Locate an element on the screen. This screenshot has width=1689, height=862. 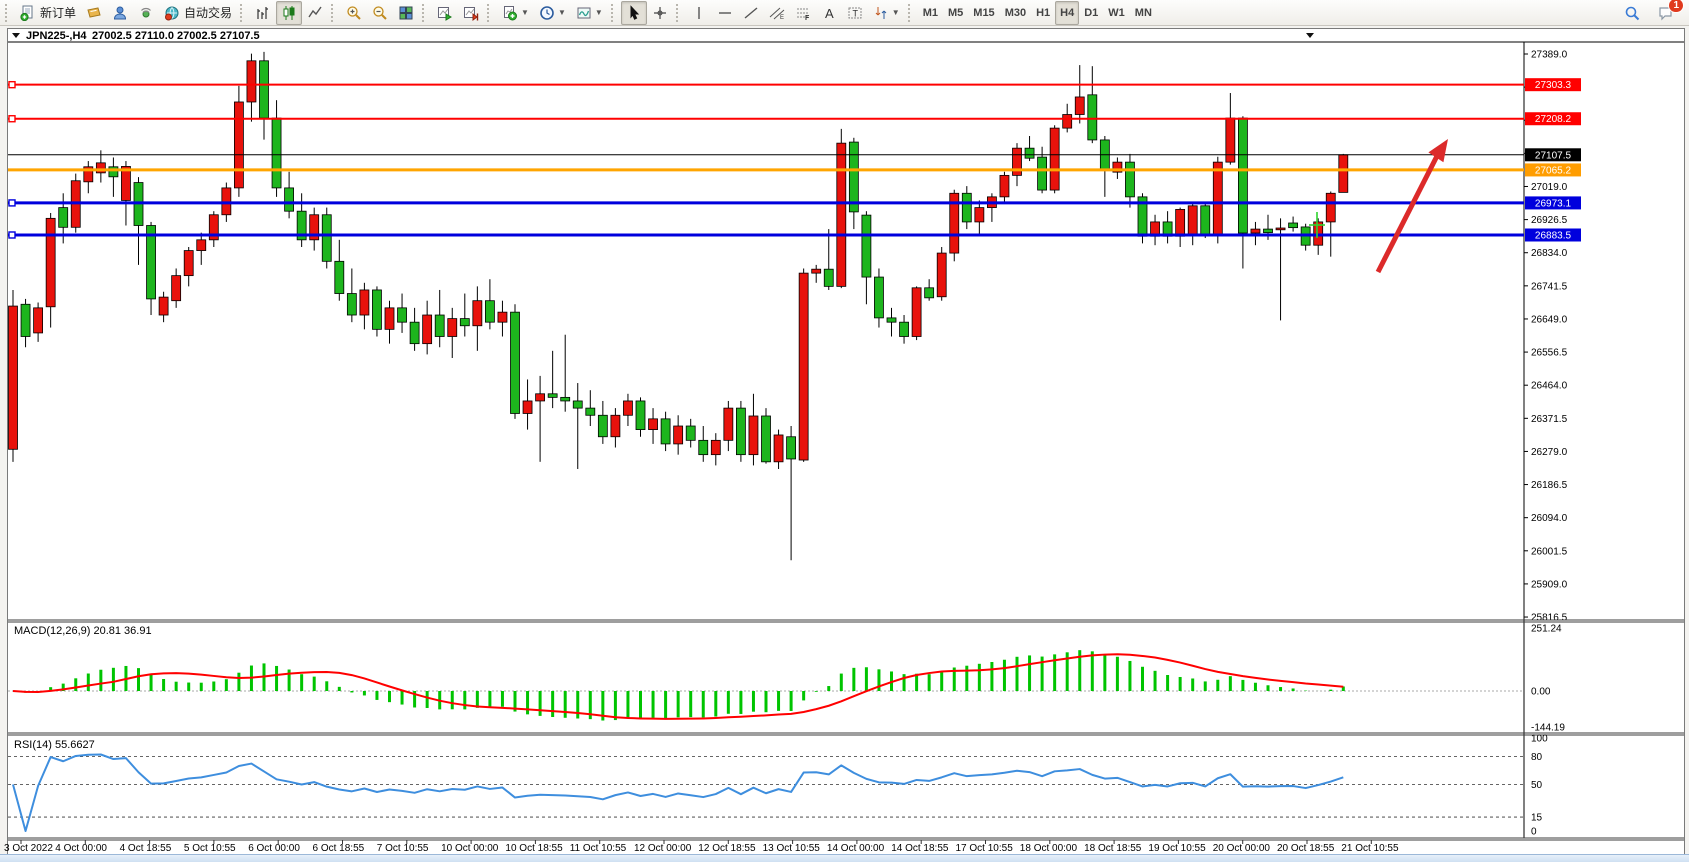
chart-shift-button is located at coordinates (471, 13).